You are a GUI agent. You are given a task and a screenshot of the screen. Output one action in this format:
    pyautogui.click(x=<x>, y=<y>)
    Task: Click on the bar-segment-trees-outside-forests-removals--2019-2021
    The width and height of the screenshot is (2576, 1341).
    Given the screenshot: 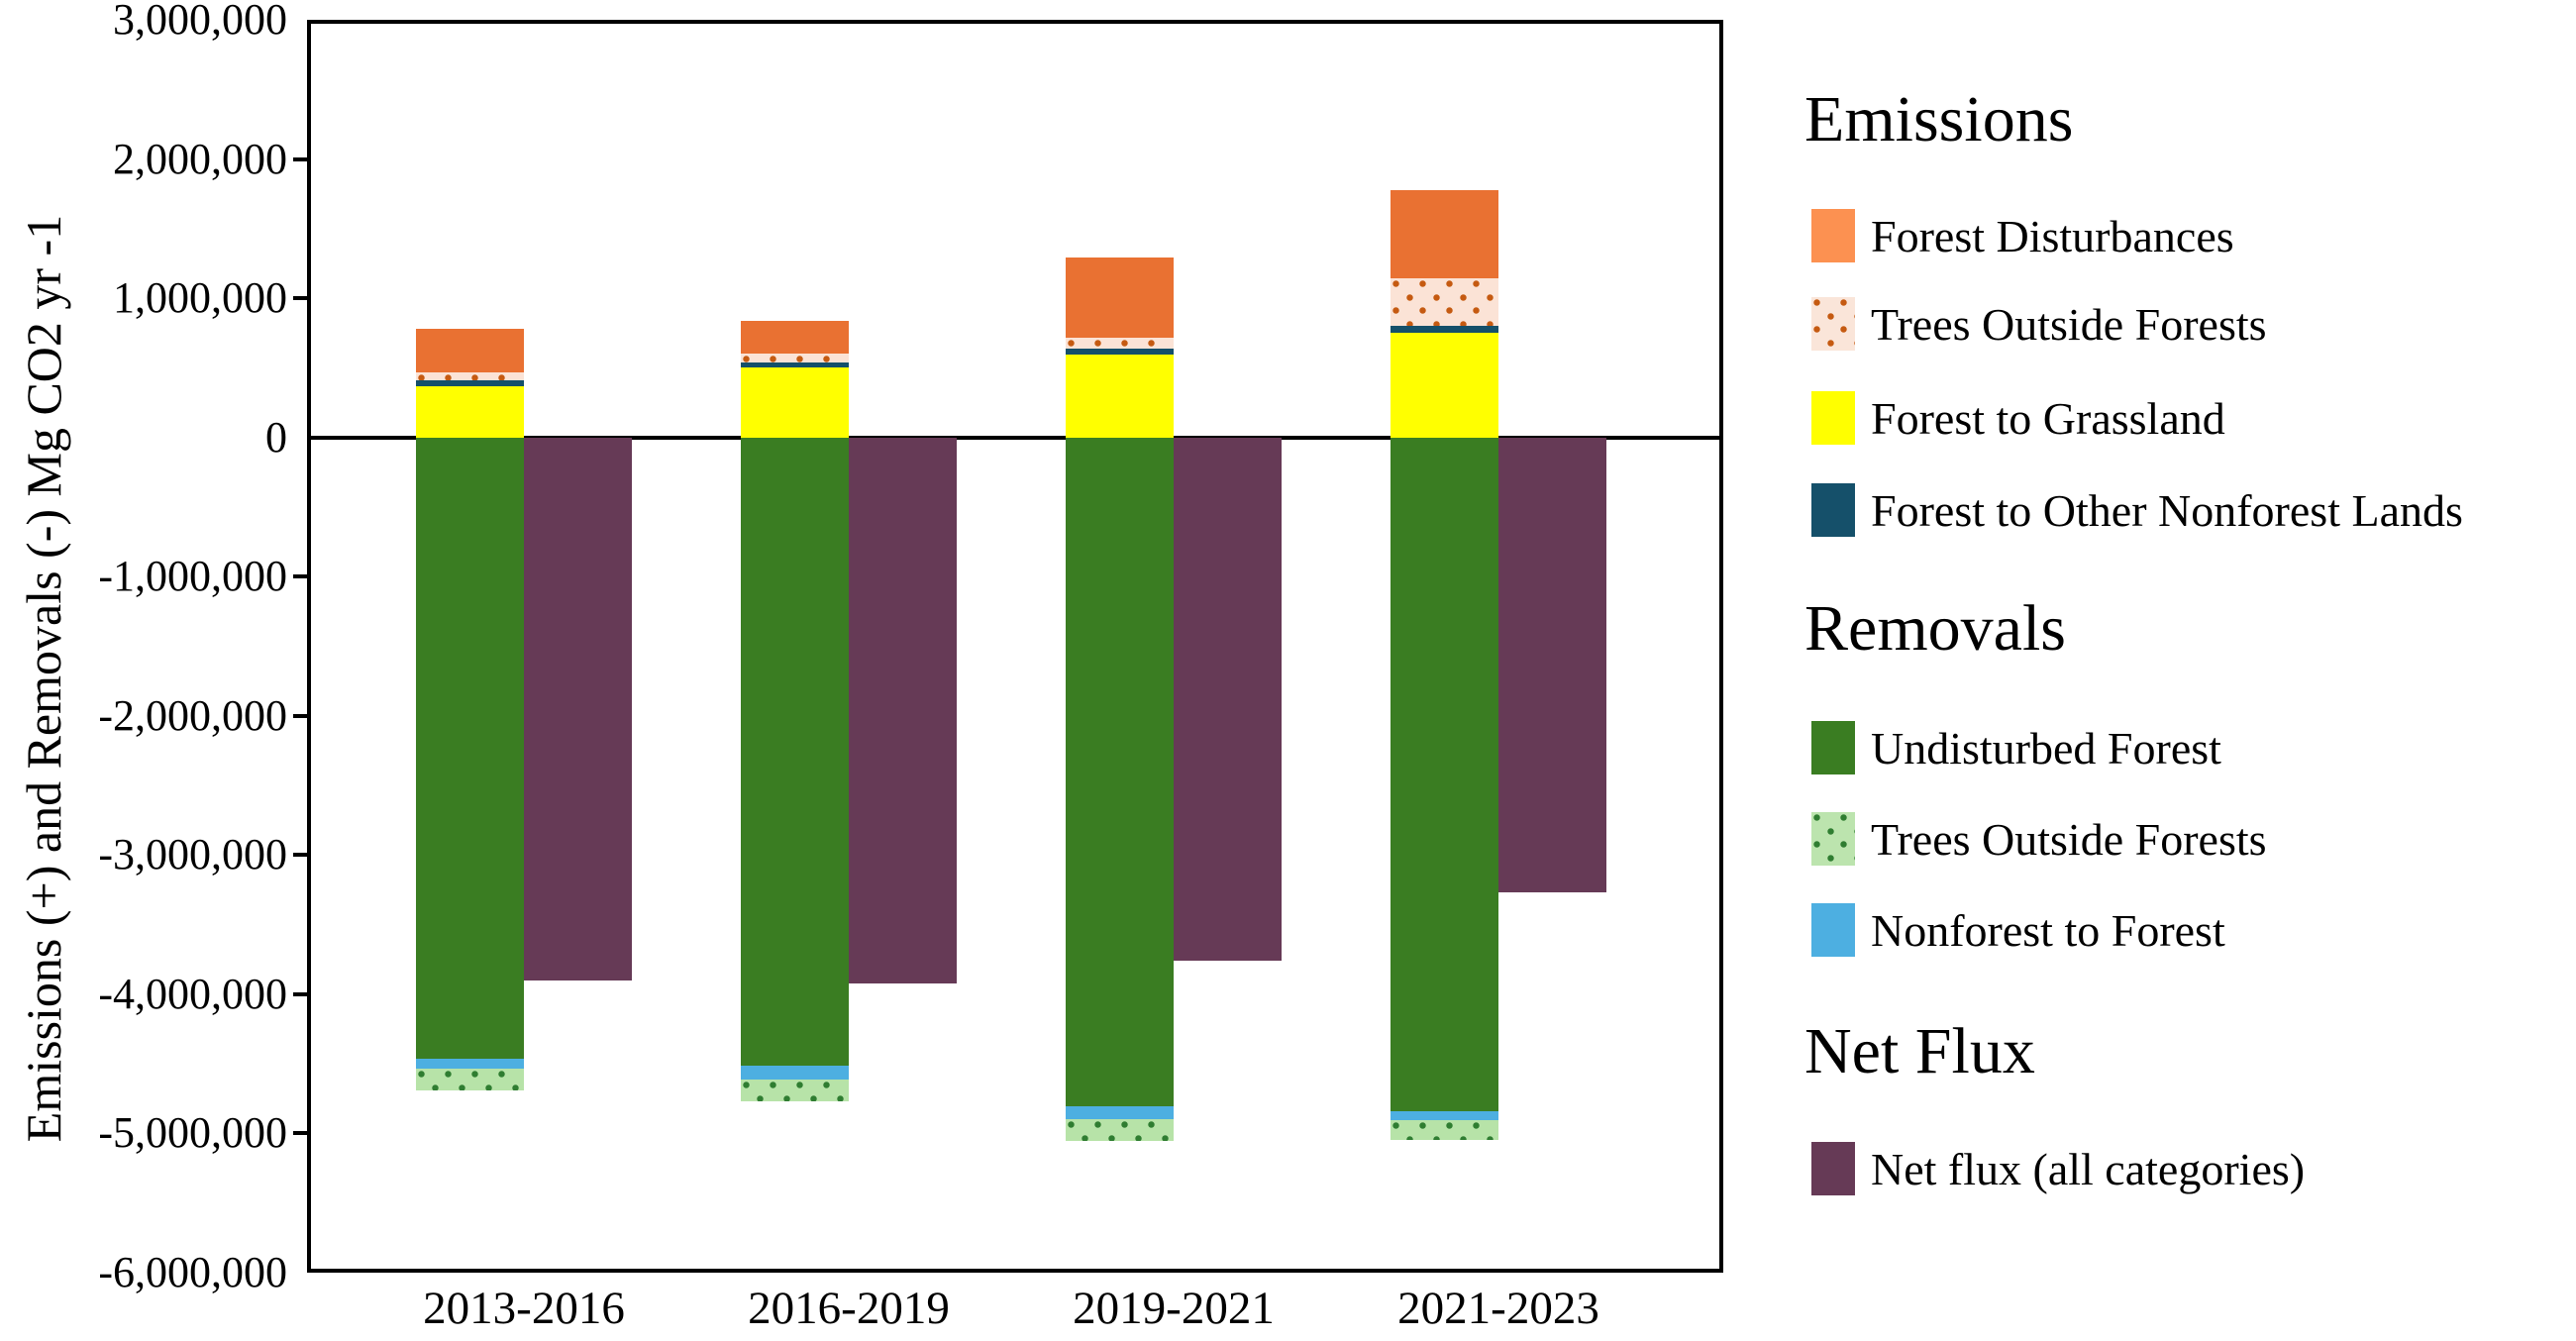 What is the action you would take?
    pyautogui.click(x=1120, y=1130)
    